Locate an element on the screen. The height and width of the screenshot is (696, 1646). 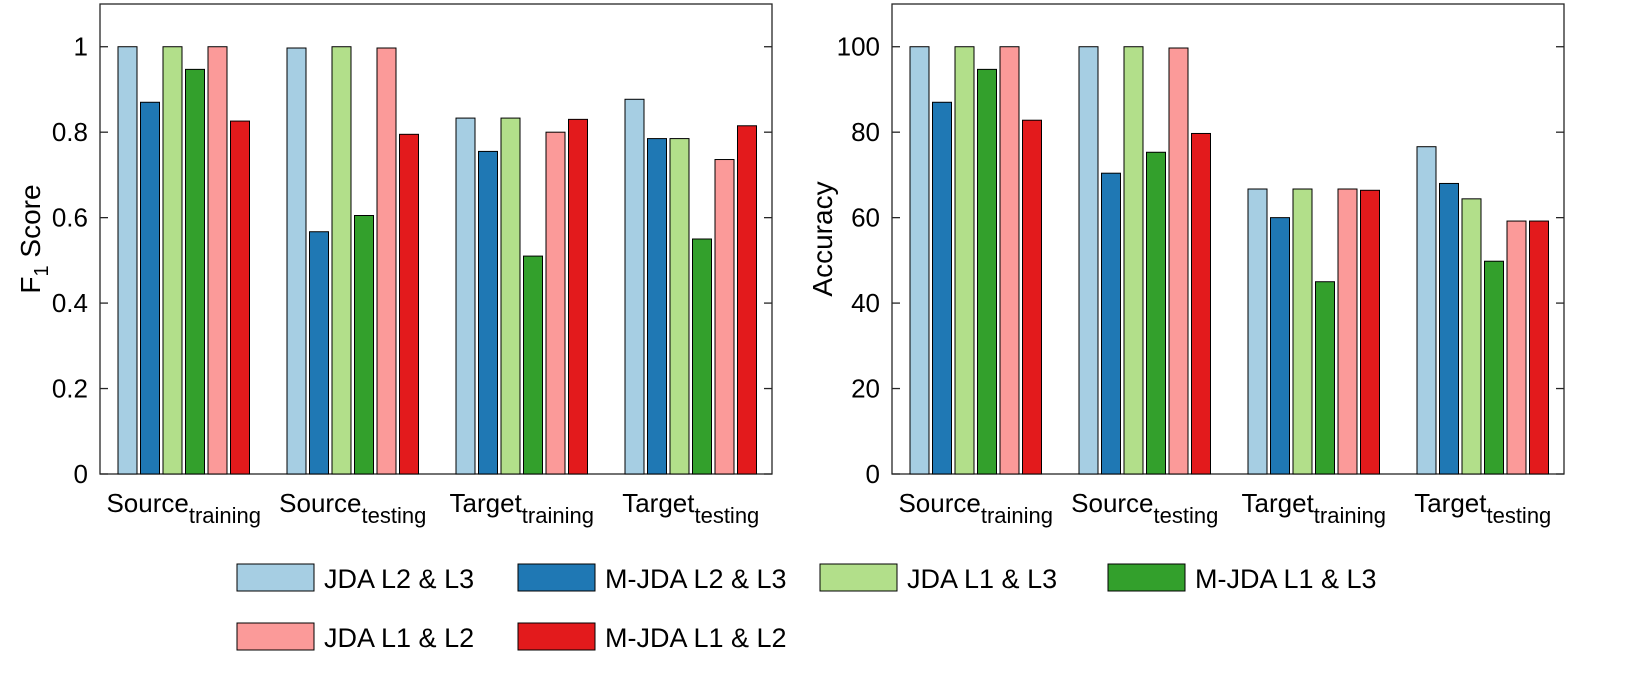
legend-label: M-JDA L1 & L3 is located at coordinates (1286, 579).